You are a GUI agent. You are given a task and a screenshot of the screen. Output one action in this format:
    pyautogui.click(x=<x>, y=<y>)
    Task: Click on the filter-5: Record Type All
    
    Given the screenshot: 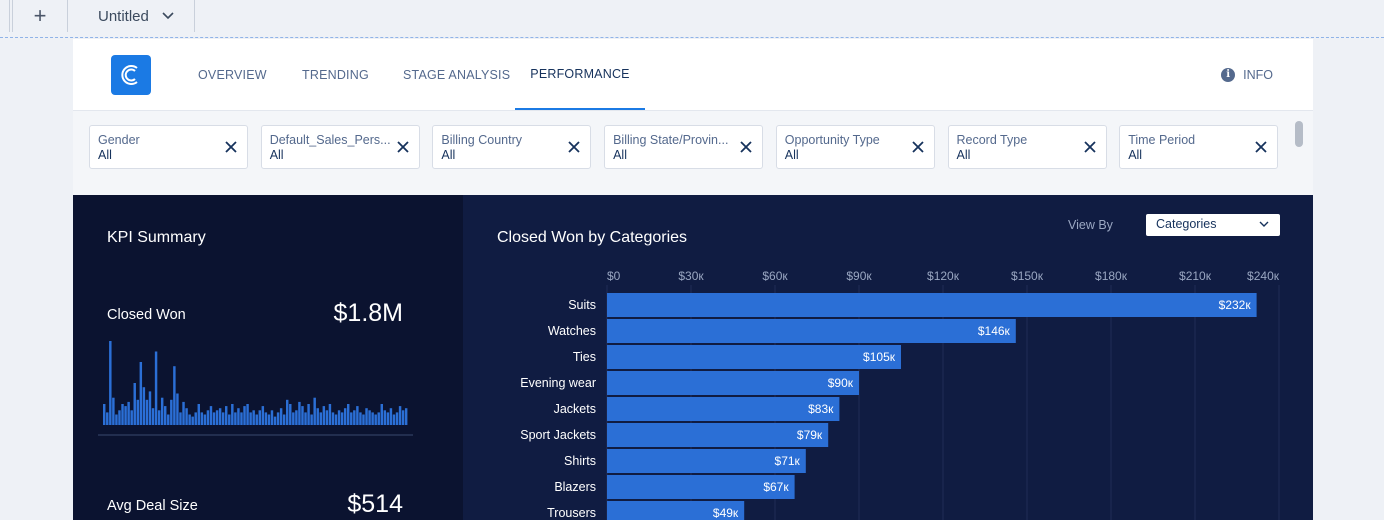 What is the action you would take?
    pyautogui.click(x=1027, y=147)
    